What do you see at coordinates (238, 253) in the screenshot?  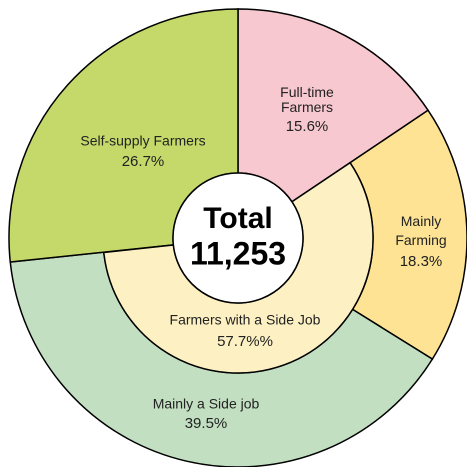 I see `center-total: 11,253` at bounding box center [238, 253].